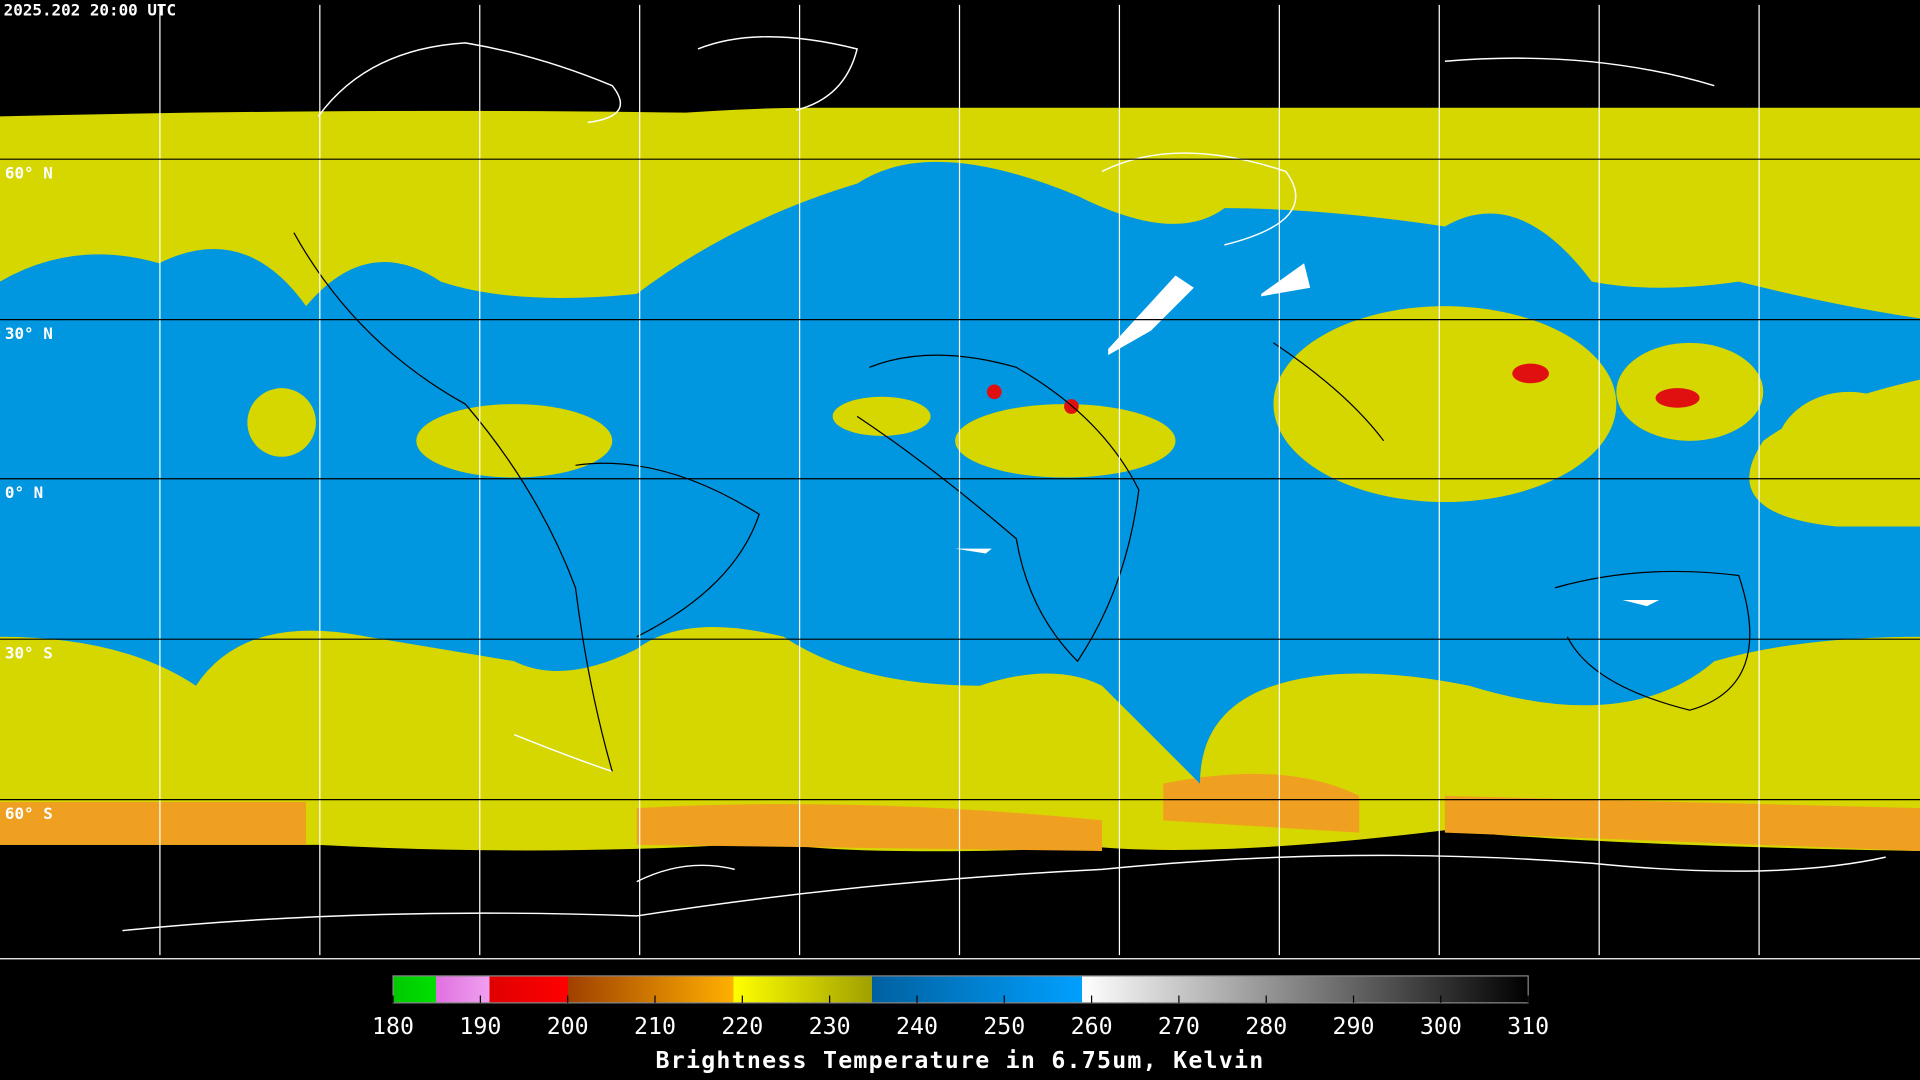 The image size is (1920, 1080). I want to click on latitude-label: 0° N, so click(24, 492).